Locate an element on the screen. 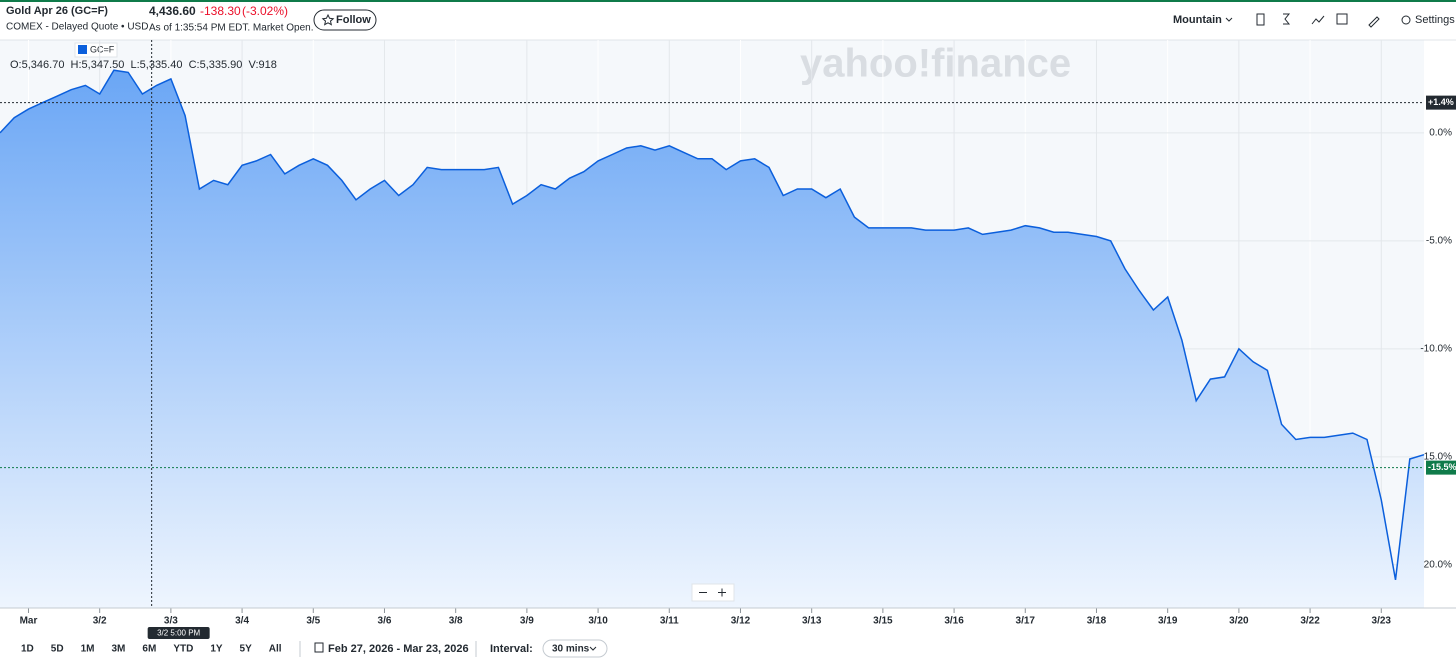 The image size is (1456, 658). date-range: Feb 27, 2026 - Mar 23, 2026 is located at coordinates (398, 649).